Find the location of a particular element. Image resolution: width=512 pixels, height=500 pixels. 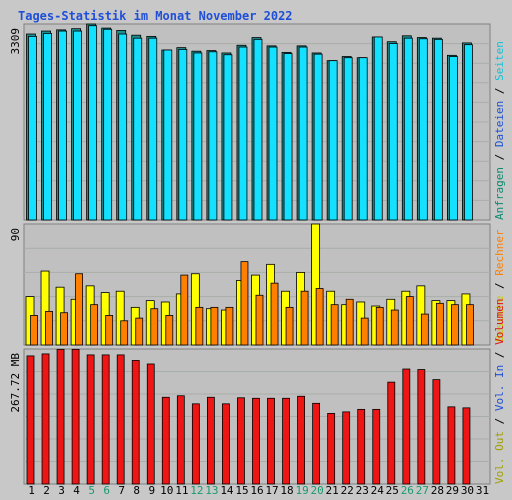

x-tick-label: 19 is located at coordinates (301, 490).